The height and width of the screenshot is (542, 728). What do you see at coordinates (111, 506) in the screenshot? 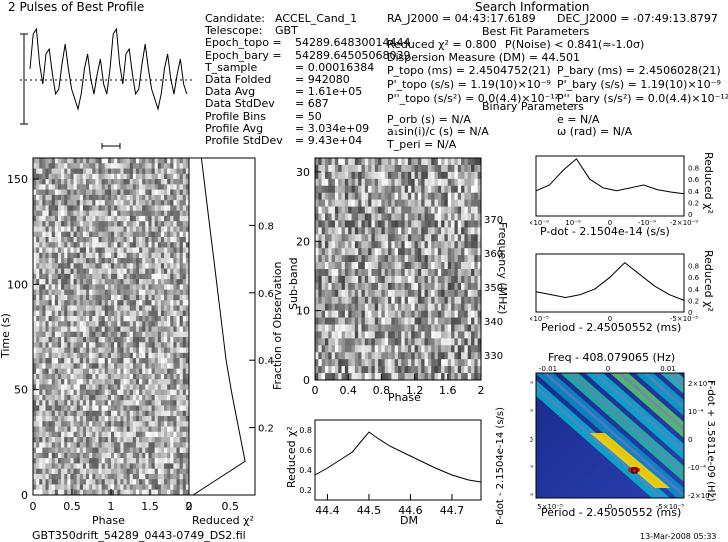
I see `phase-xtick-label: 1` at bounding box center [111, 506].